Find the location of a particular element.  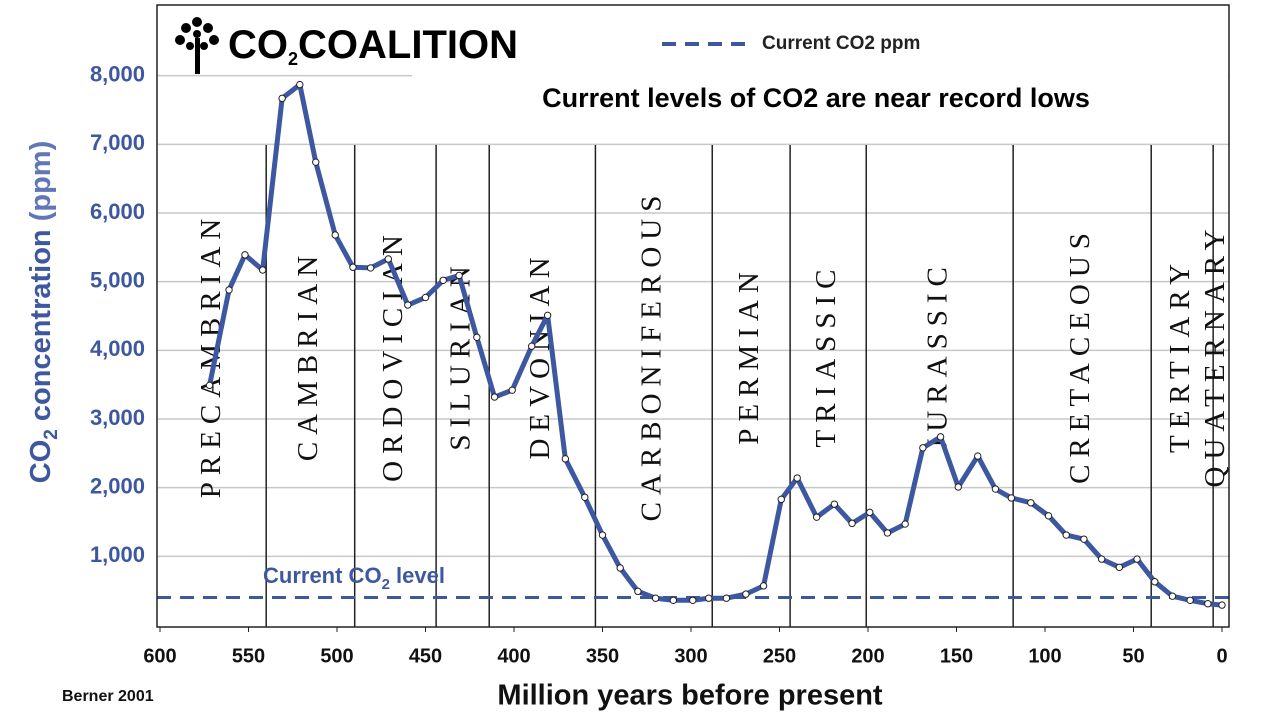

period-label: PERMIAN is located at coordinates (749, 355).